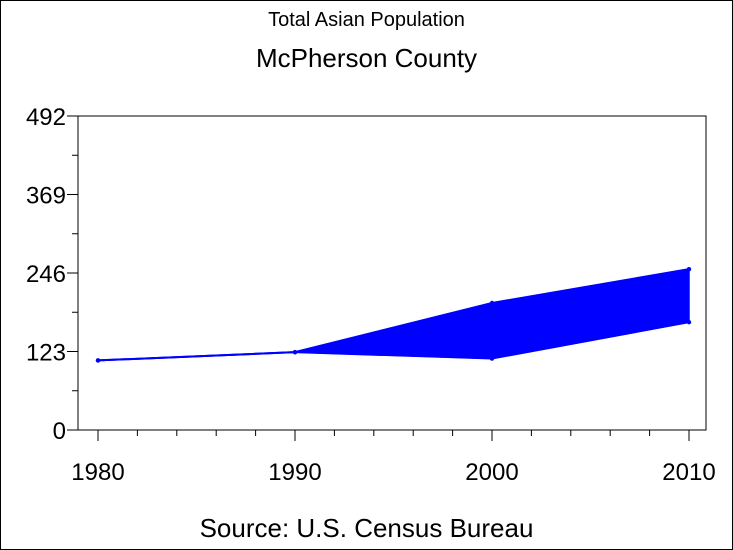  What do you see at coordinates (46, 117) in the screenshot?
I see `y-tick-label: 492` at bounding box center [46, 117].